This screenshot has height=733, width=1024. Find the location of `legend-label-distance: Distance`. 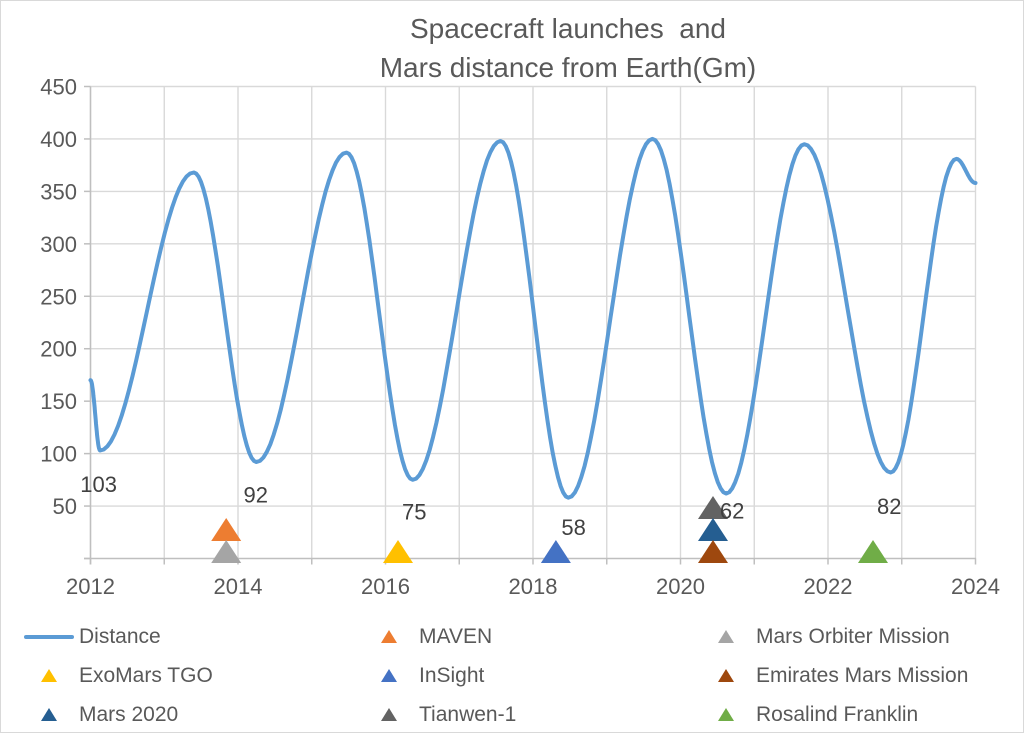

legend-label-distance: Distance is located at coordinates (120, 636).